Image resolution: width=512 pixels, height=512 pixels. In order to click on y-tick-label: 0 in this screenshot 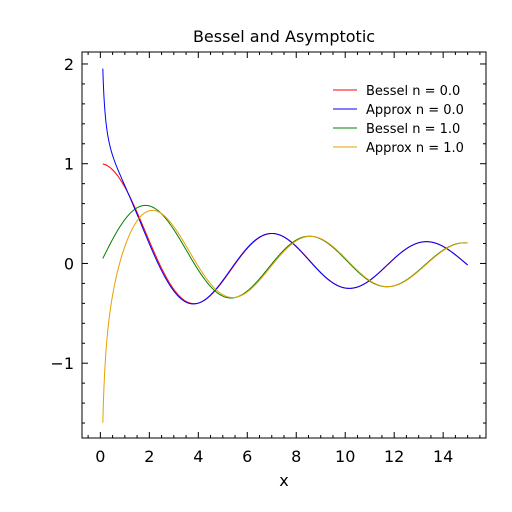, I will do `click(69, 263)`.